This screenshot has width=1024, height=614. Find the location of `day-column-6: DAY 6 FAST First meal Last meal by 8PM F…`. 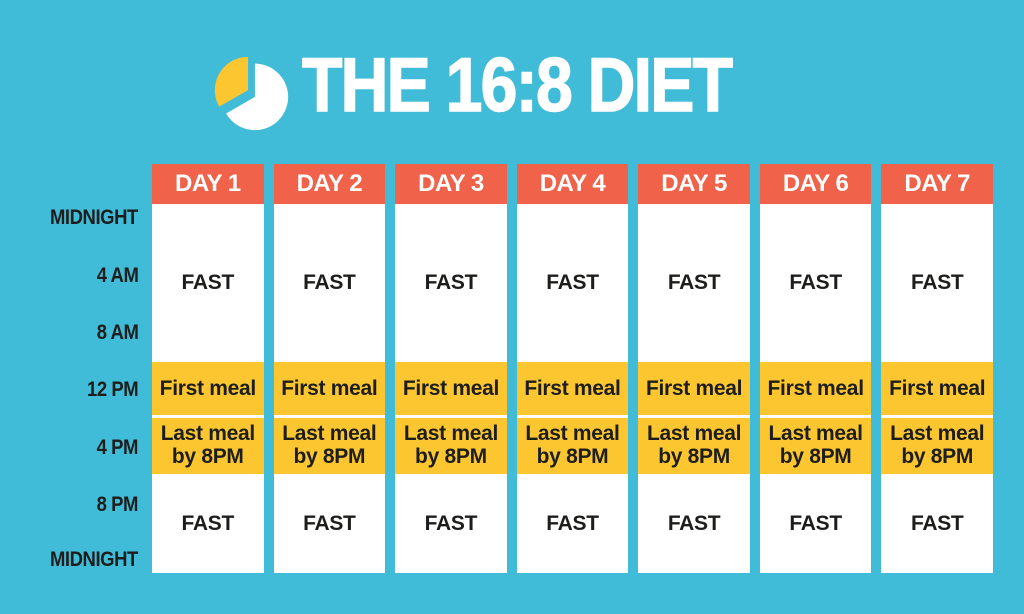

day-column-6: DAY 6 FAST First meal Last meal by 8PM F… is located at coordinates (815, 368).